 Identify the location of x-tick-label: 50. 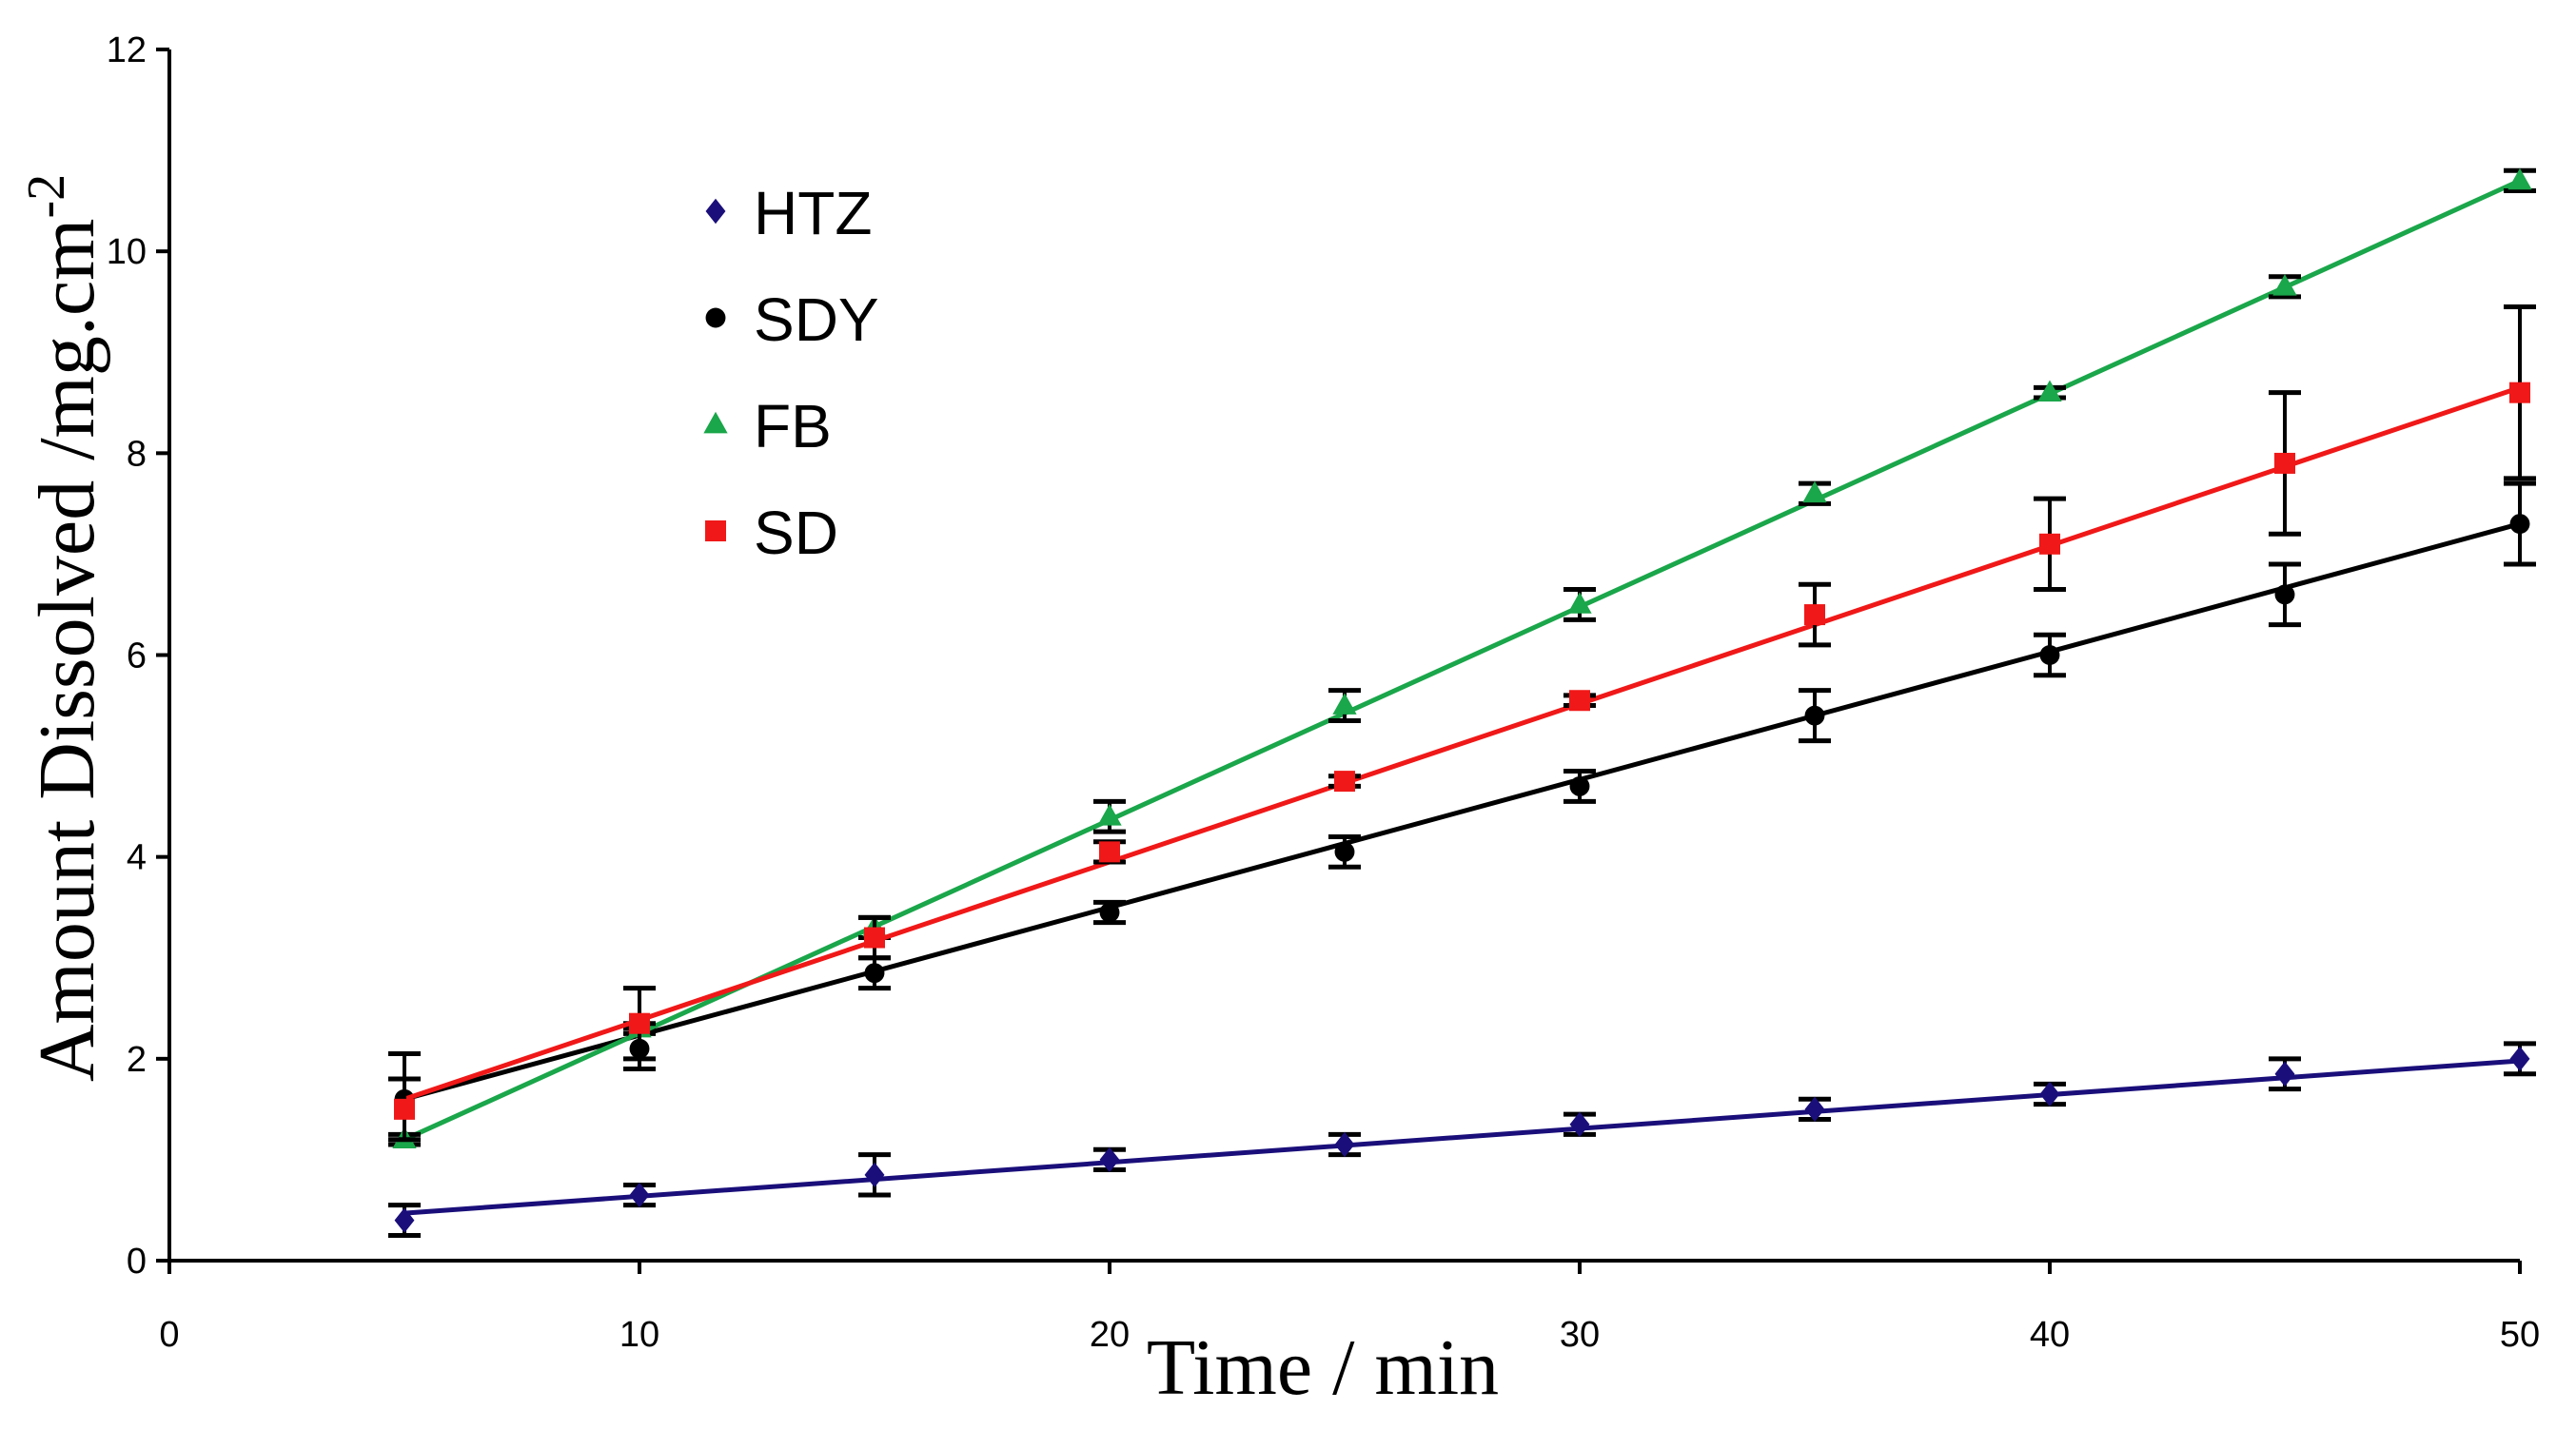
(2520, 1335).